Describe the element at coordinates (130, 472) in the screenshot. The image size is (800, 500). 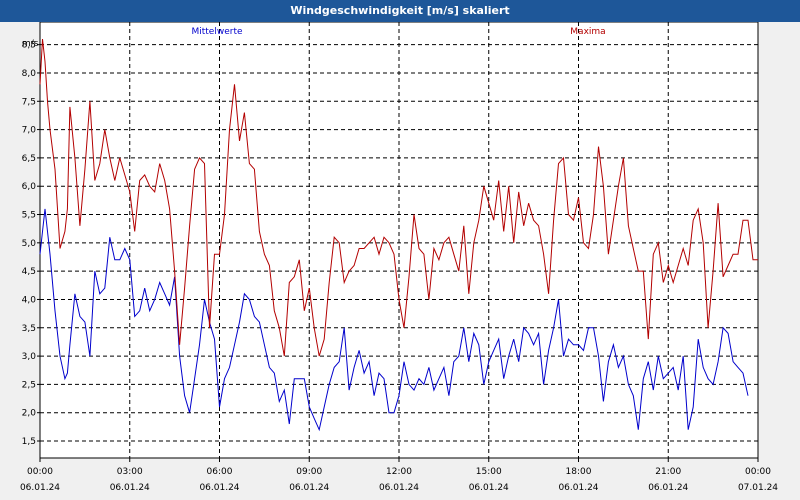
I see `x-tick-time-label: 03:00` at that location.